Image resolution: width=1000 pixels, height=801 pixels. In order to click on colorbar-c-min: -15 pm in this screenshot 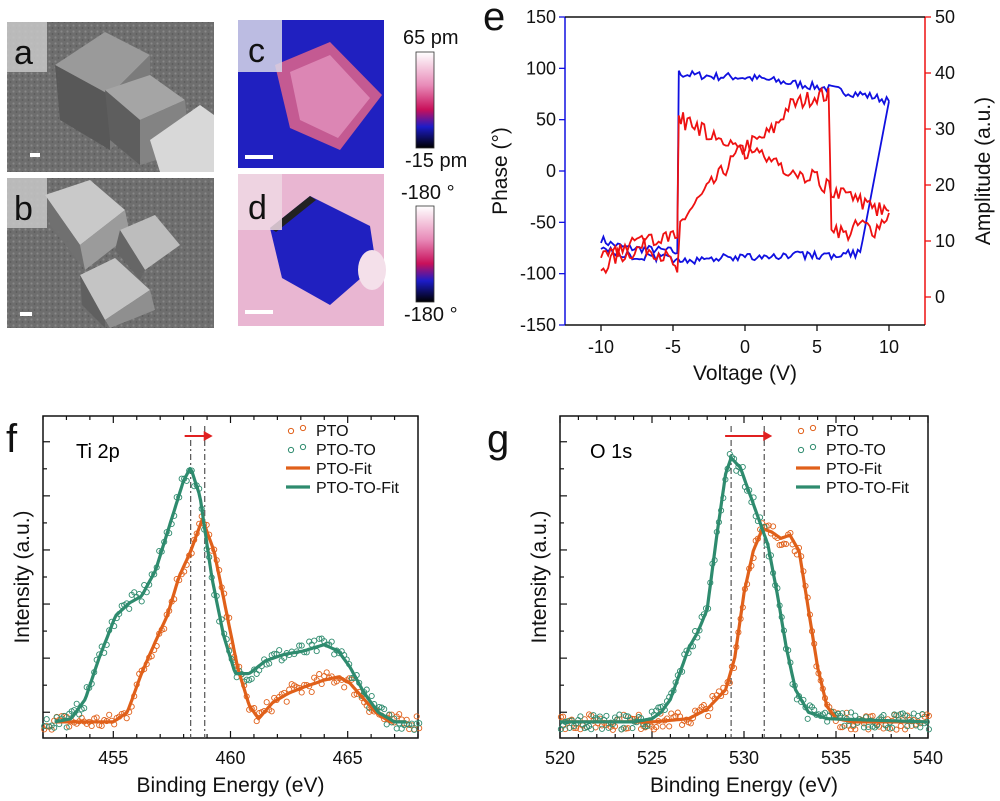, I will do `click(436, 161)`.